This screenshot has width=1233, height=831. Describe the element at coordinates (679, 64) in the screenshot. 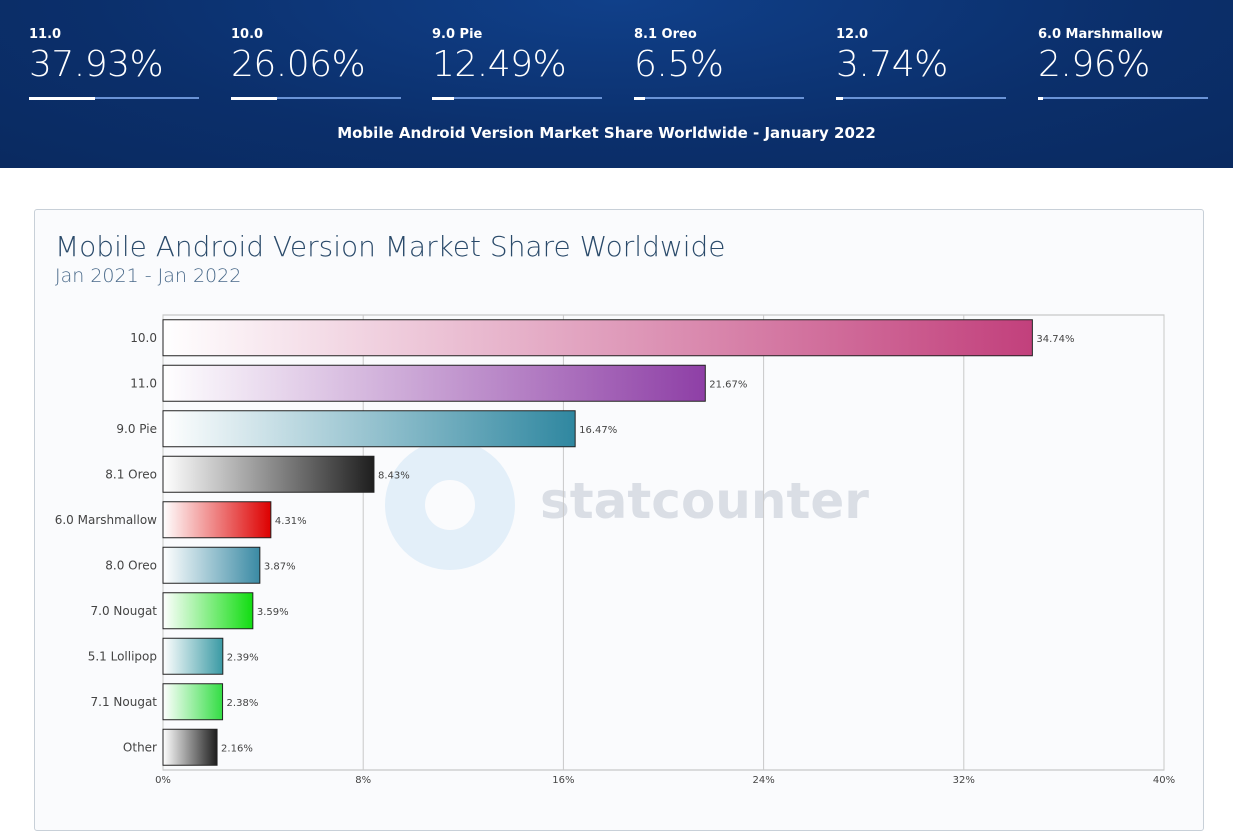

I see `stat-value: 6.5%` at that location.